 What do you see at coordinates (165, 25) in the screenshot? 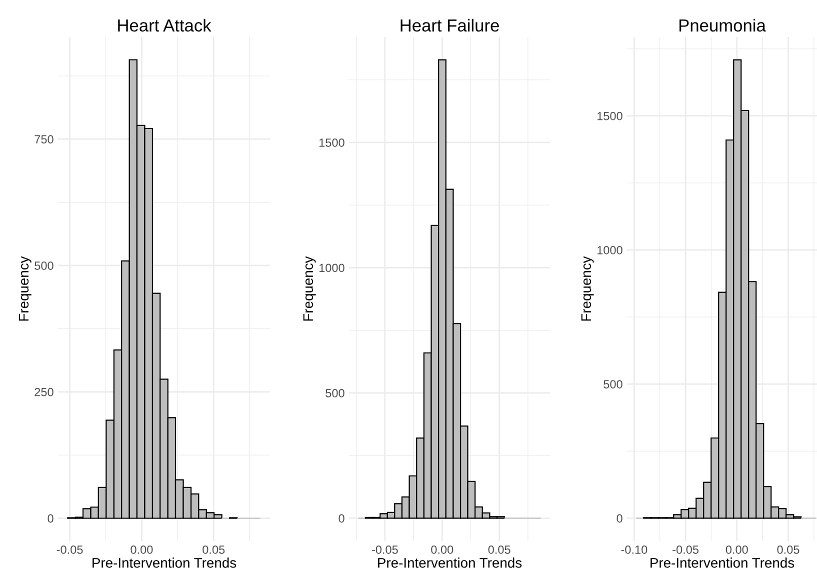
I see `chart-title: Heart Attack` at bounding box center [165, 25].